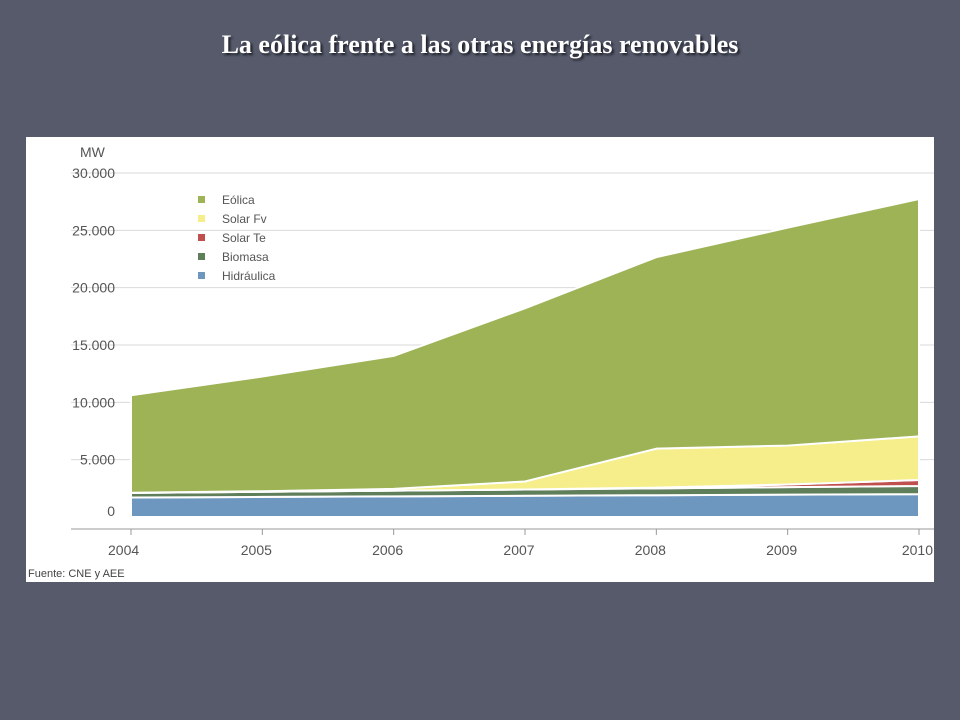 Image resolution: width=960 pixels, height=720 pixels. I want to click on legend-label: Solar Te, so click(244, 238).